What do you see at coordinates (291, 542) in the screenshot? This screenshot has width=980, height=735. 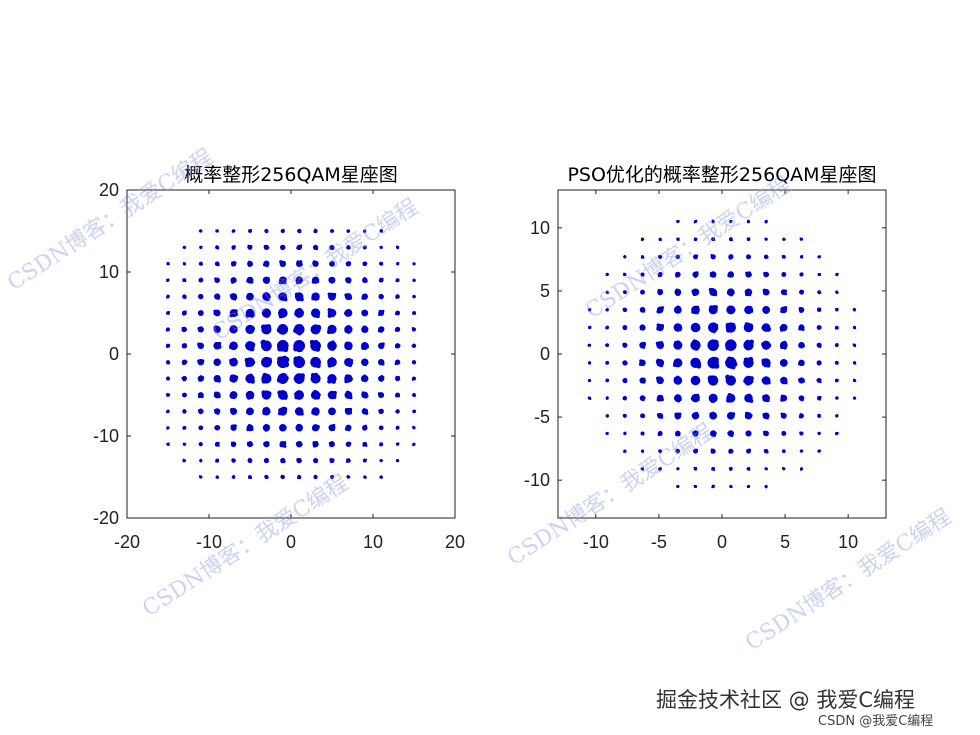 I see `chart-left-xtick-label: 0` at bounding box center [291, 542].